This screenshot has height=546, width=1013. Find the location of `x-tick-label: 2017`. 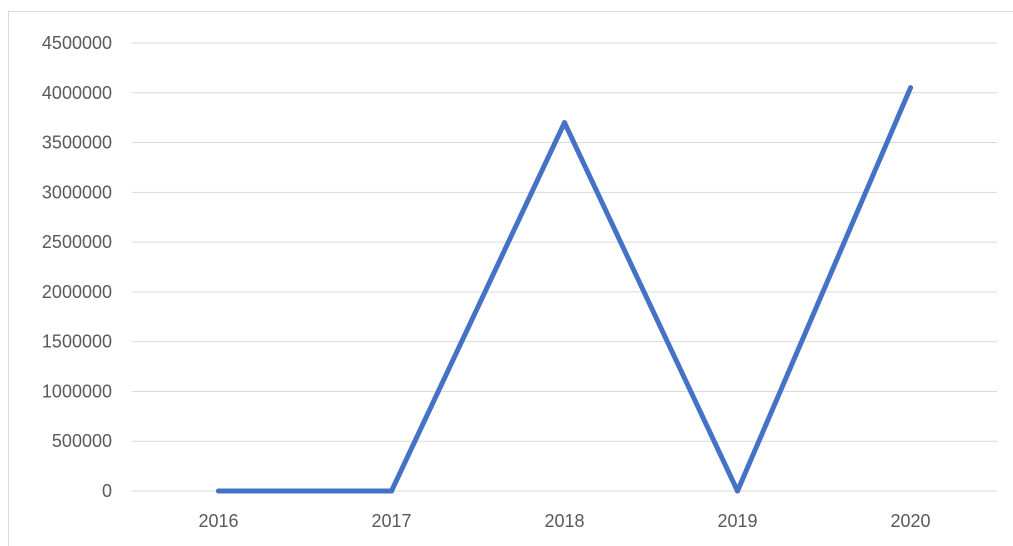

x-tick-label: 2017 is located at coordinates (391, 521).